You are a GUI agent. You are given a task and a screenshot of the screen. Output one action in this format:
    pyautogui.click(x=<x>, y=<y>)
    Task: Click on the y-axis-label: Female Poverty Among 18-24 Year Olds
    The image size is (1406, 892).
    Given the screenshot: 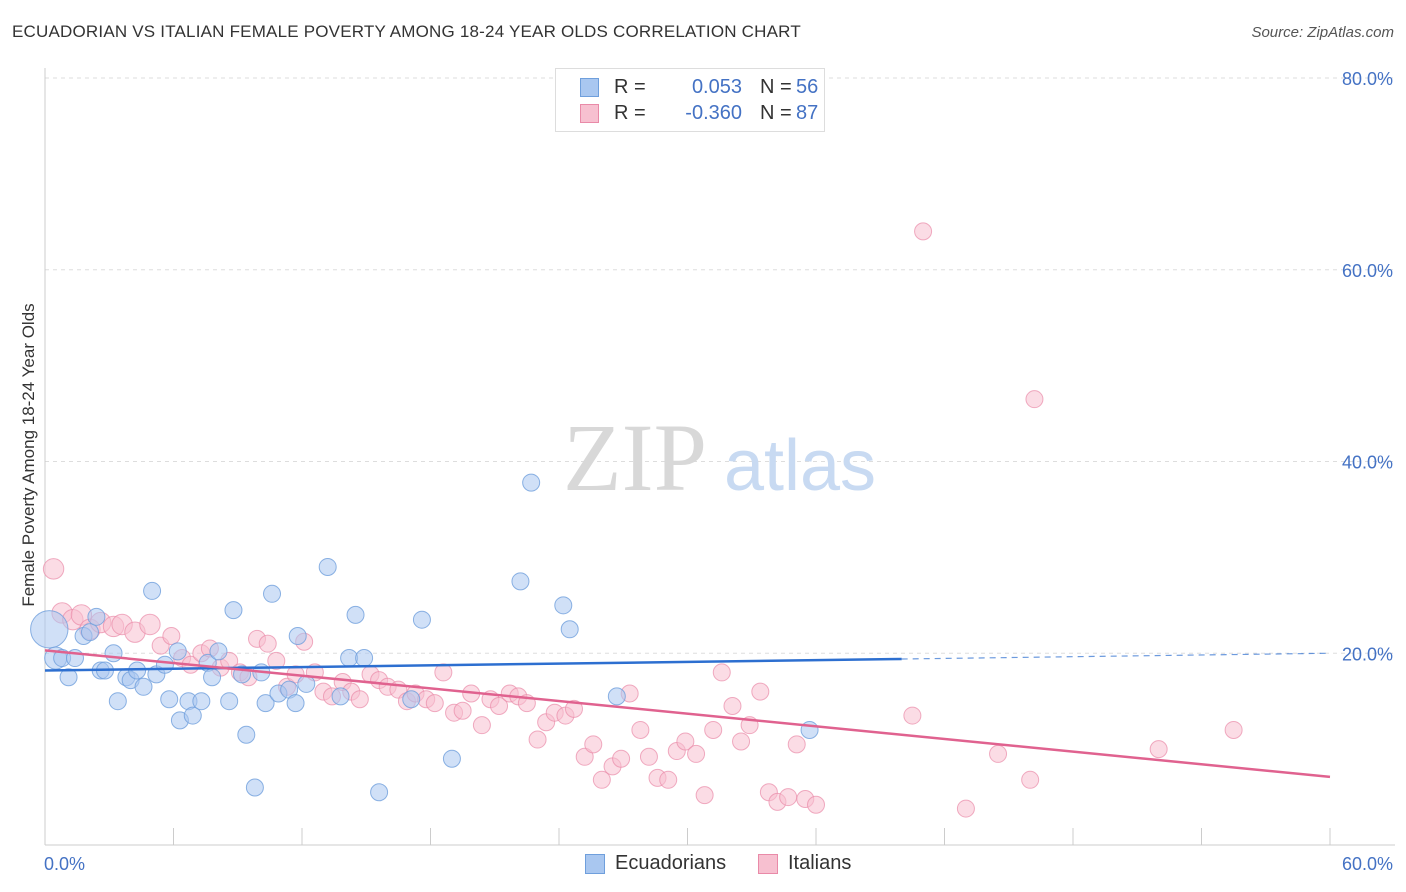 What is the action you would take?
    pyautogui.click(x=28, y=454)
    